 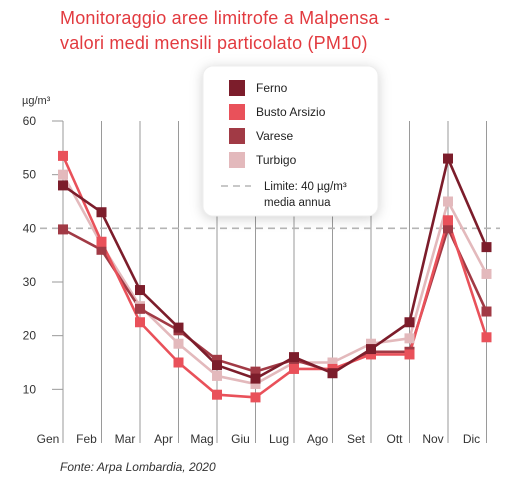 I want to click on legend-label-limit: media annua, so click(x=297, y=203).